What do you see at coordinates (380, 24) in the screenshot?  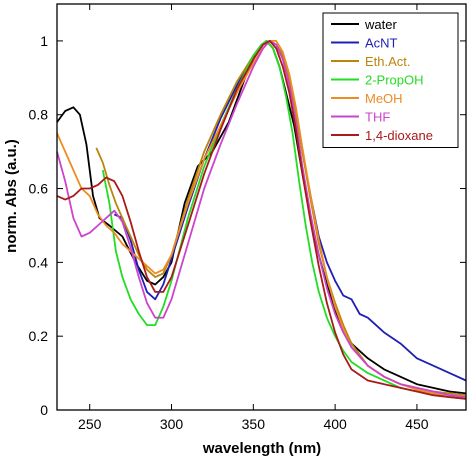 I see `legend-label-0: water` at bounding box center [380, 24].